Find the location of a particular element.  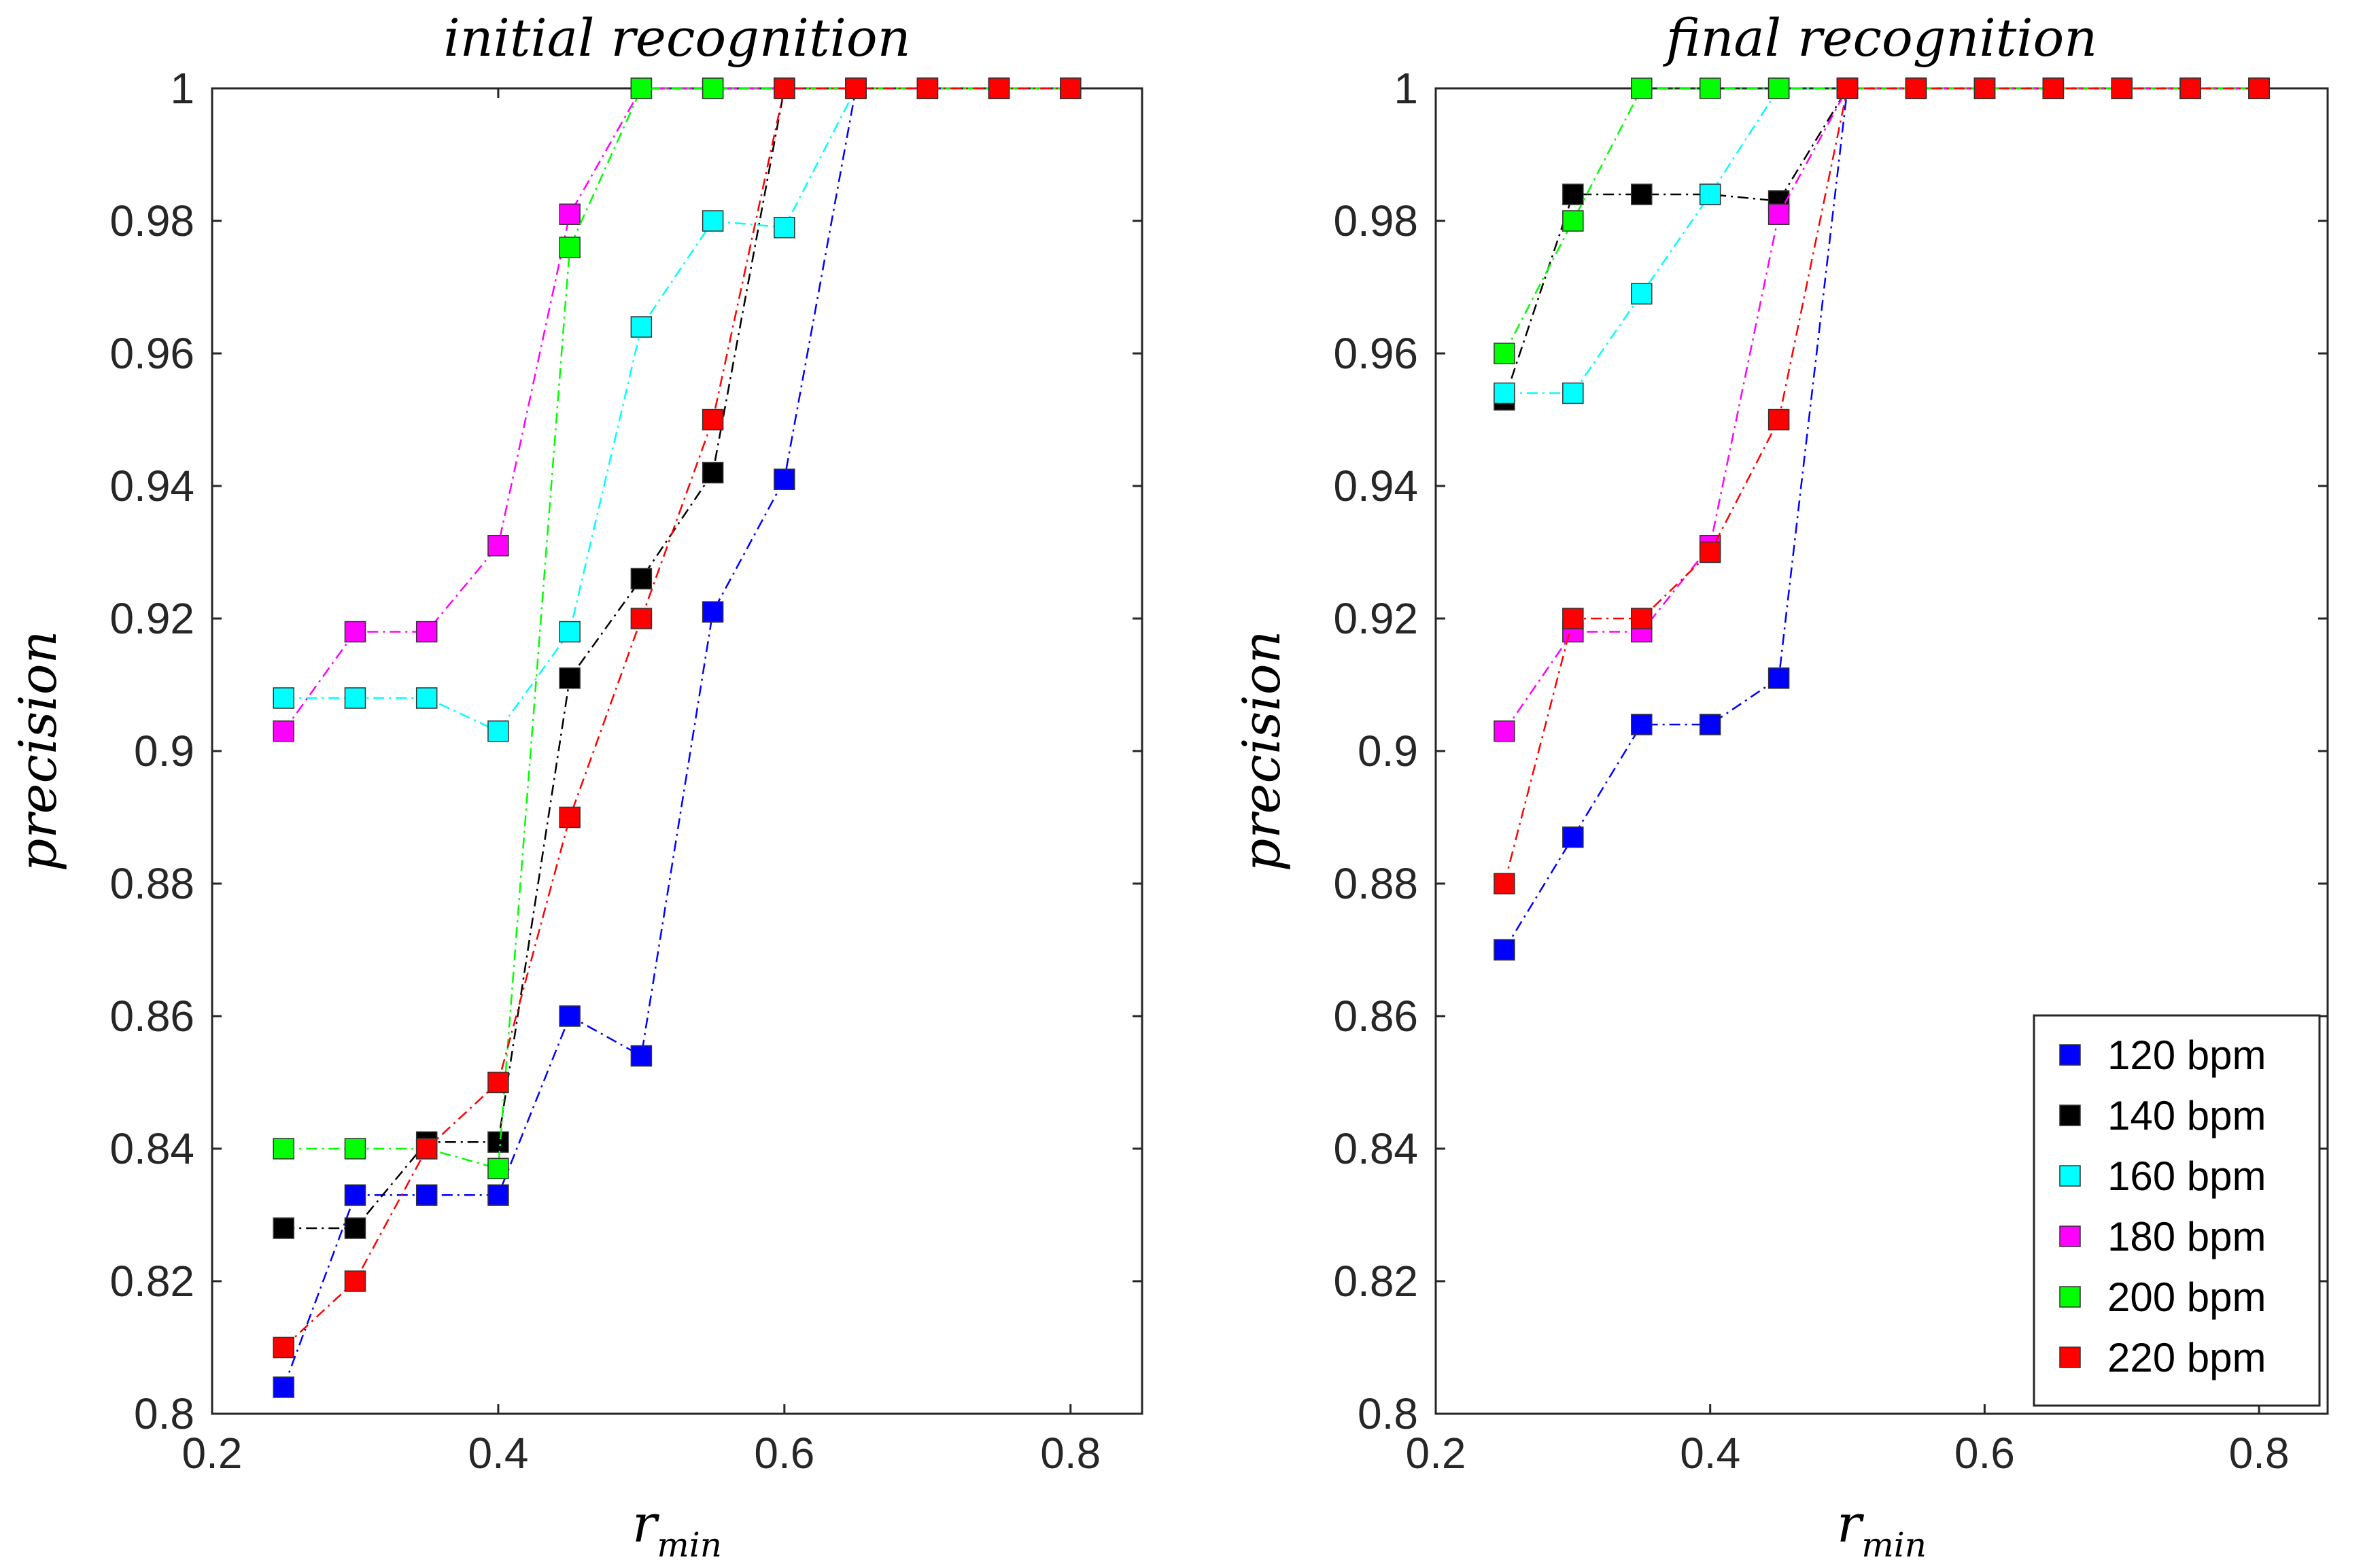

y-tick-label: 1 is located at coordinates (182, 88).